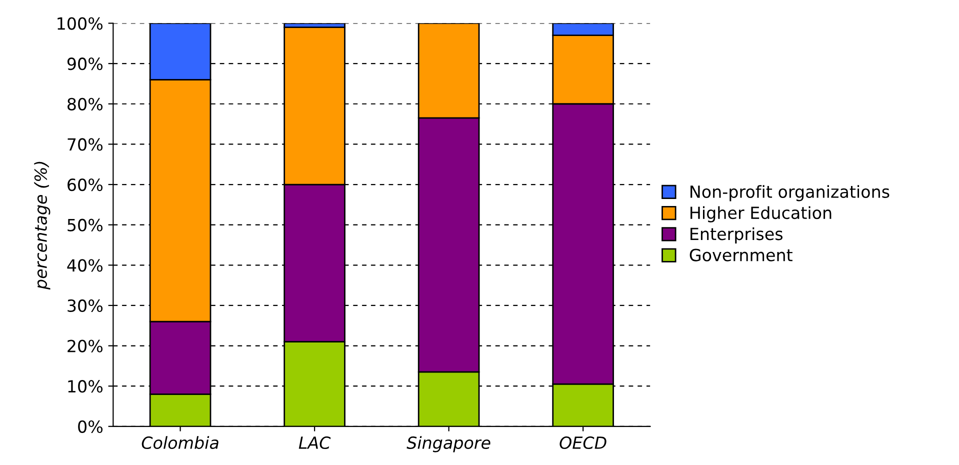 The image size is (959, 465). What do you see at coordinates (448, 444) in the screenshot?
I see `x-tick-label: Singapore` at bounding box center [448, 444].